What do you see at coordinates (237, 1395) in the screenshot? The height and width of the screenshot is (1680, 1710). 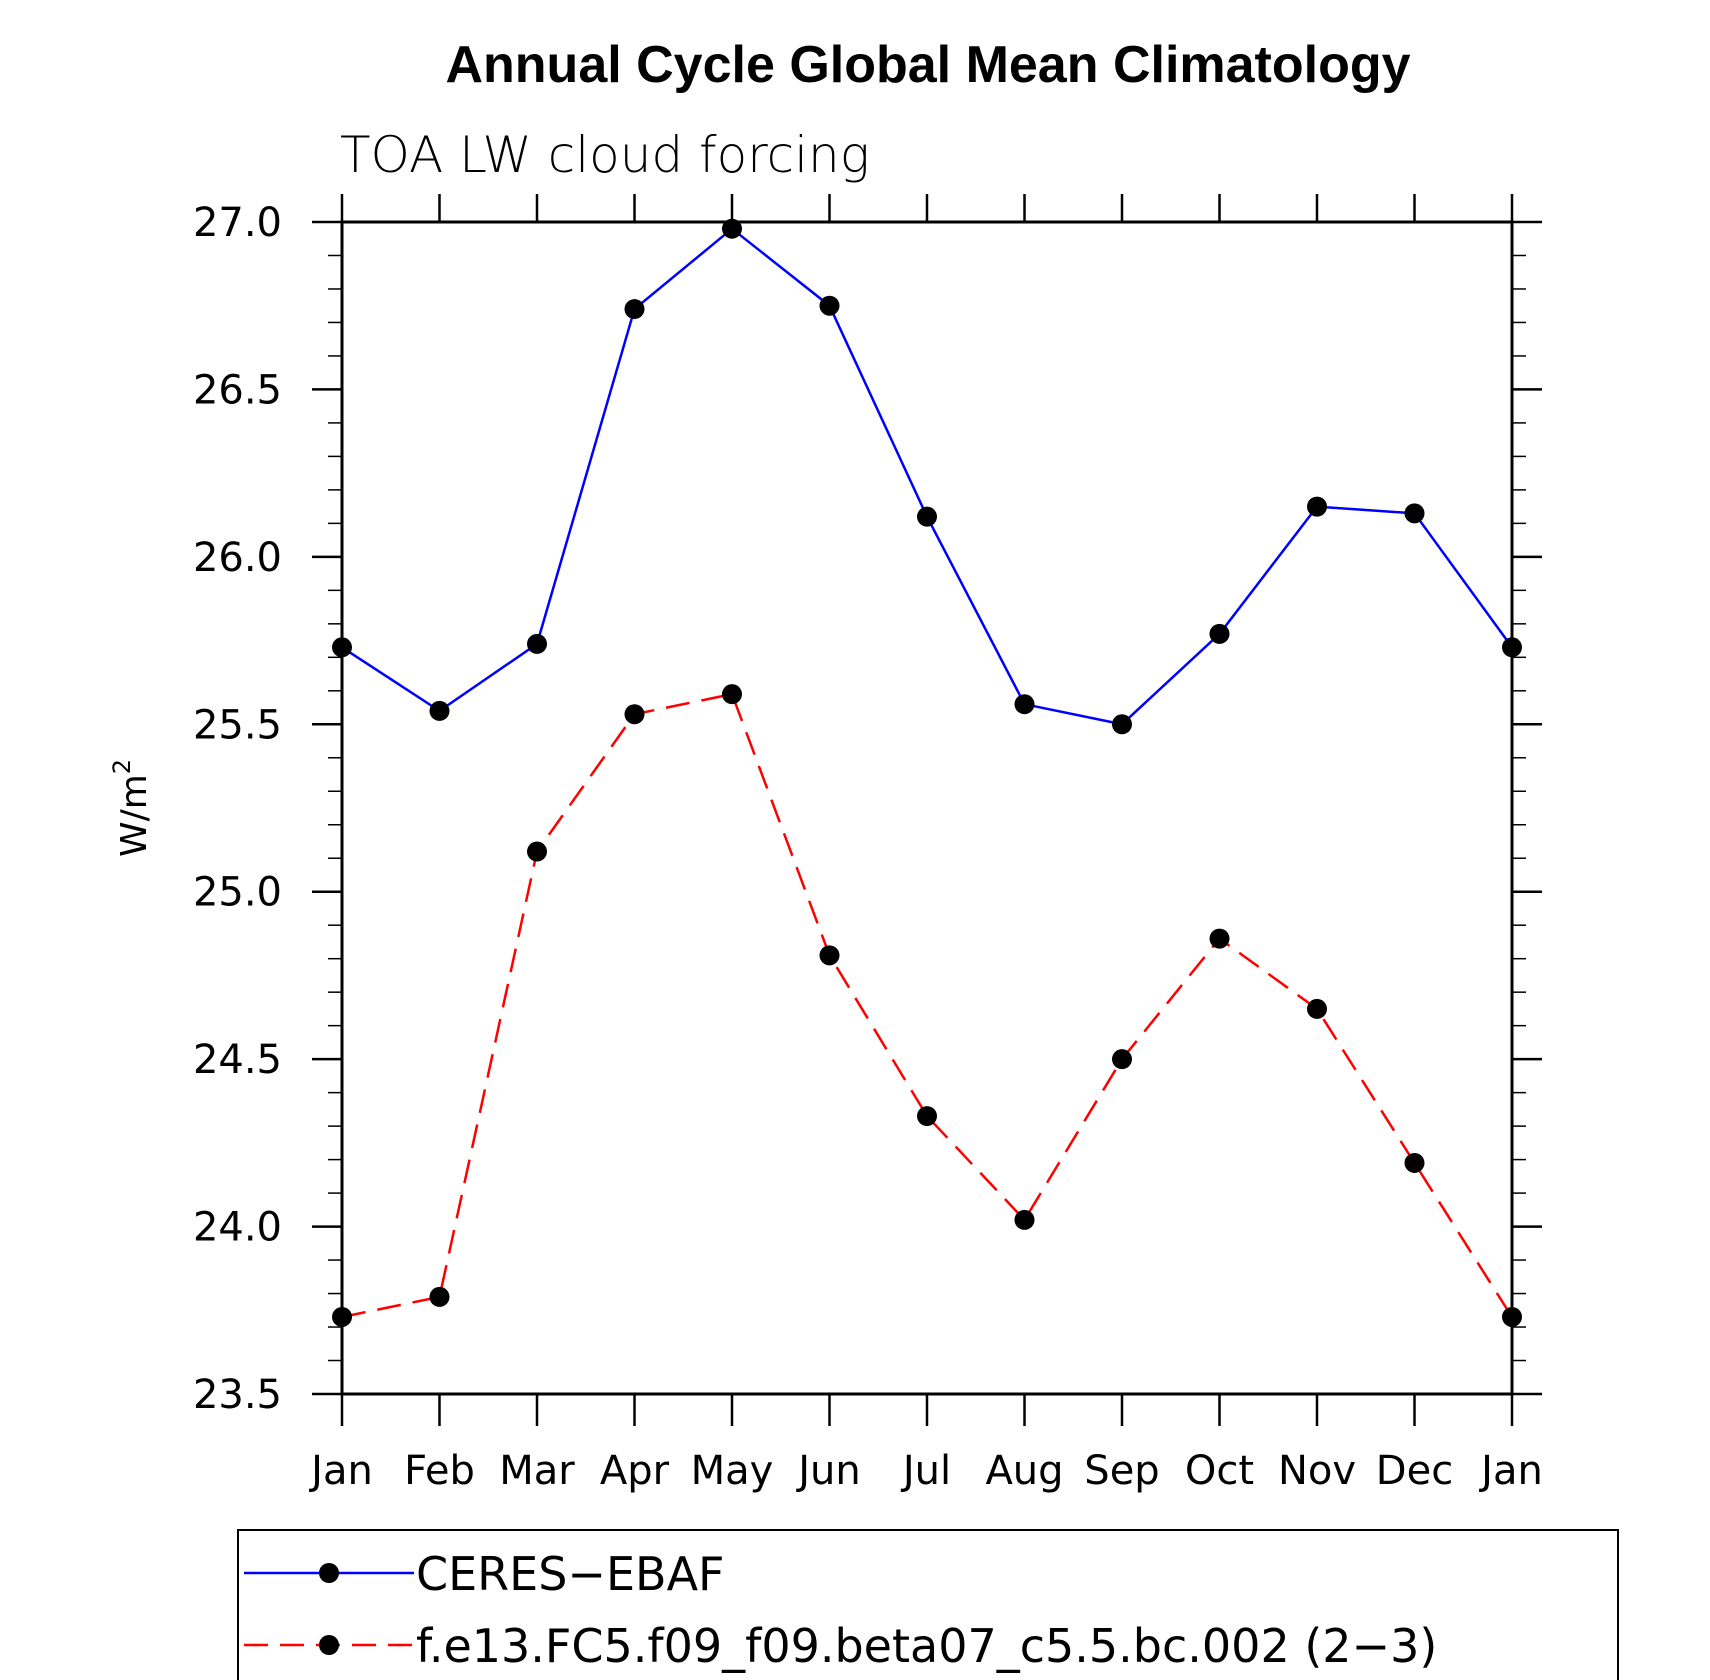 I see `y-tick-label: 23.5` at bounding box center [237, 1395].